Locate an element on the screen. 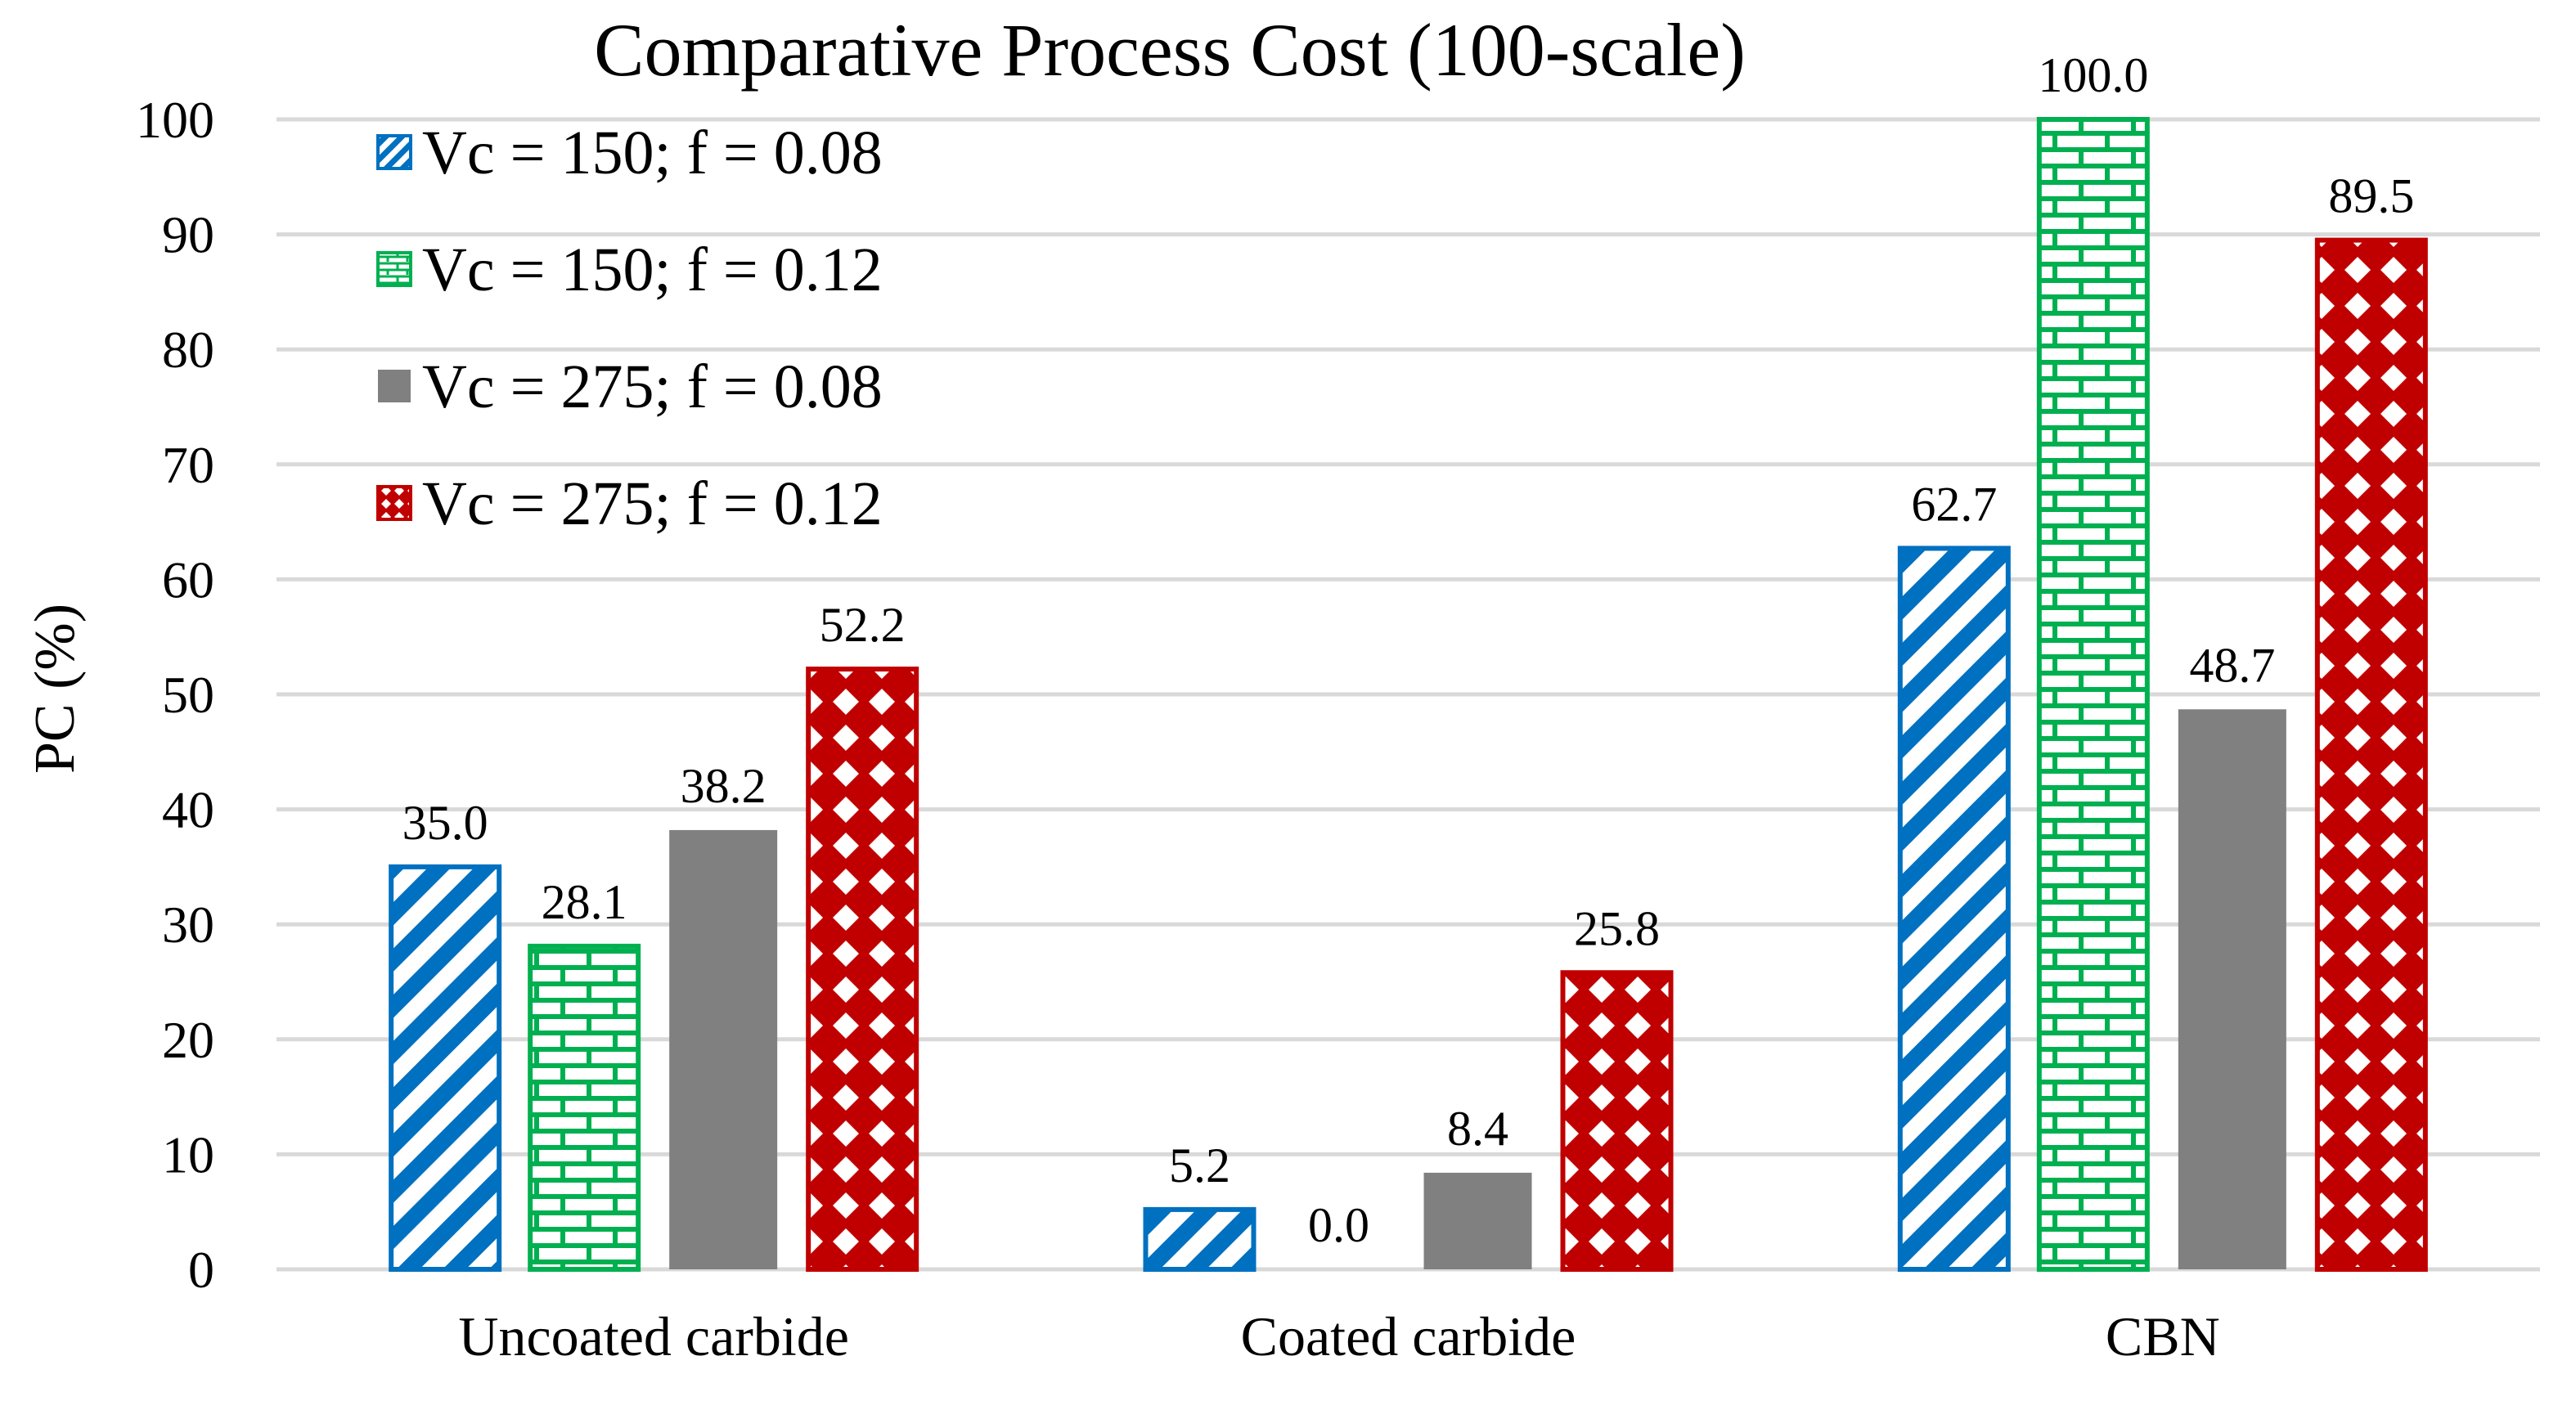 The height and width of the screenshot is (1401, 2576). x-category-label: Coated carbide is located at coordinates (1408, 1336).